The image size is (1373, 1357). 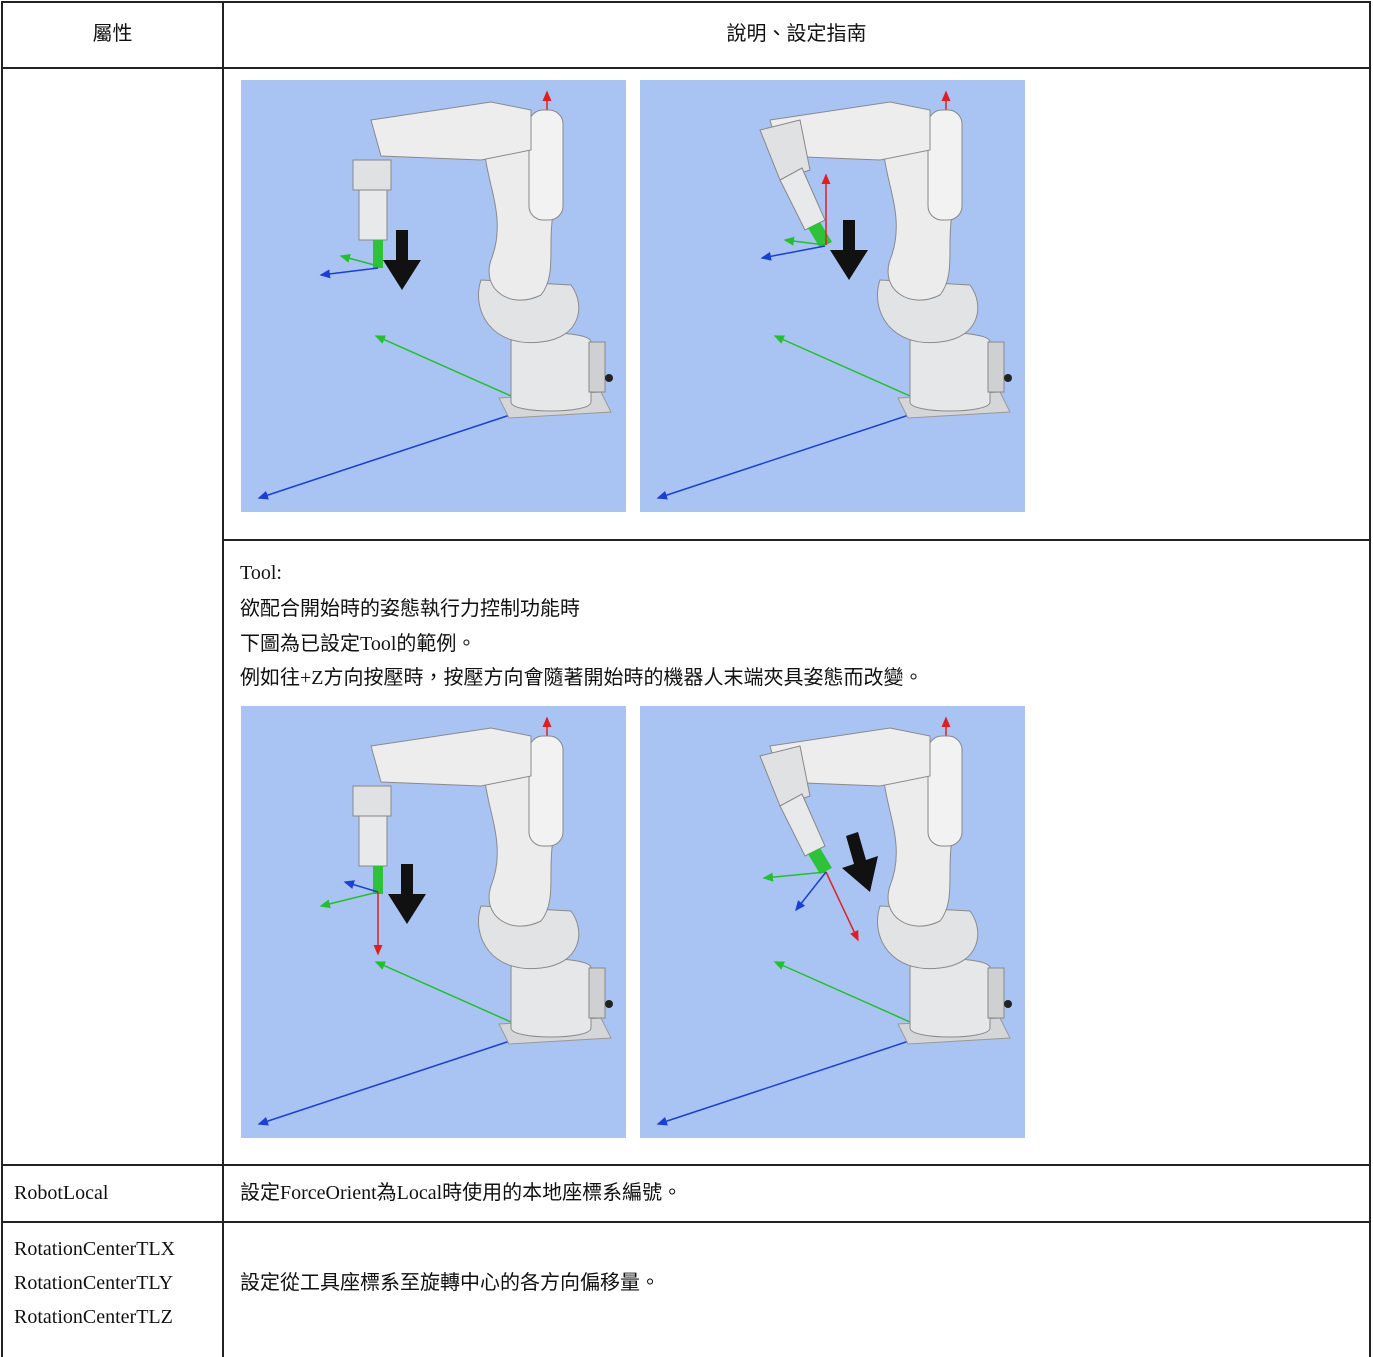 I want to click on attribute: RobotLocal, so click(x=61, y=1193).